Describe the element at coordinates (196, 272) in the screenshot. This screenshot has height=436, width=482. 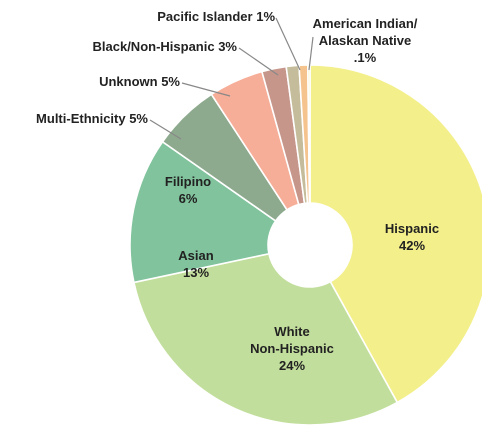
I see `slice-label-2-line-1: 13%` at that location.